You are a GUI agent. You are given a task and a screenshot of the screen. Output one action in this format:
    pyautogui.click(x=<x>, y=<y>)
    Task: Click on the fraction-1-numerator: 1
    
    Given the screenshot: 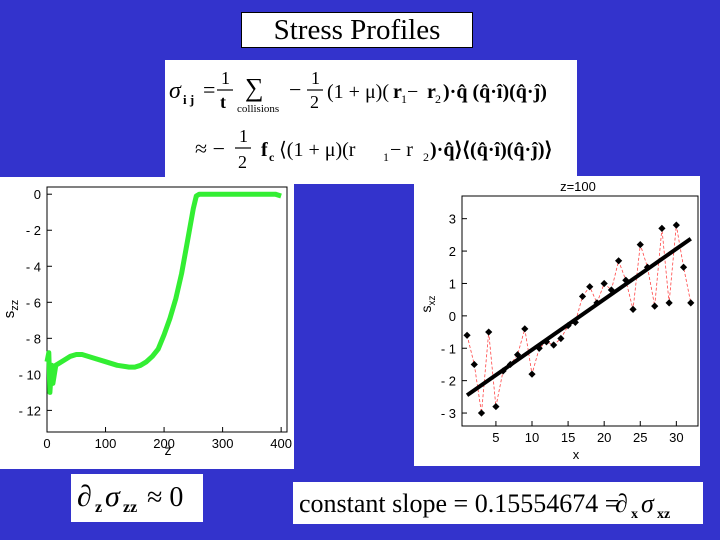 What is the action you would take?
    pyautogui.click(x=225, y=78)
    